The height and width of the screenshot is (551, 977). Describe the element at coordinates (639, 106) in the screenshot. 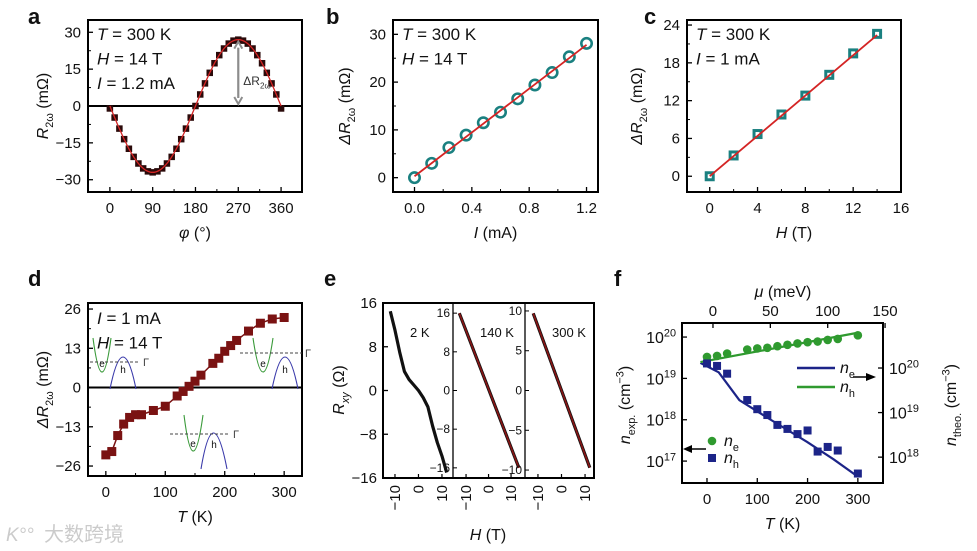

I see `y-axis-label: ΔR2ω (mΩ)` at that location.